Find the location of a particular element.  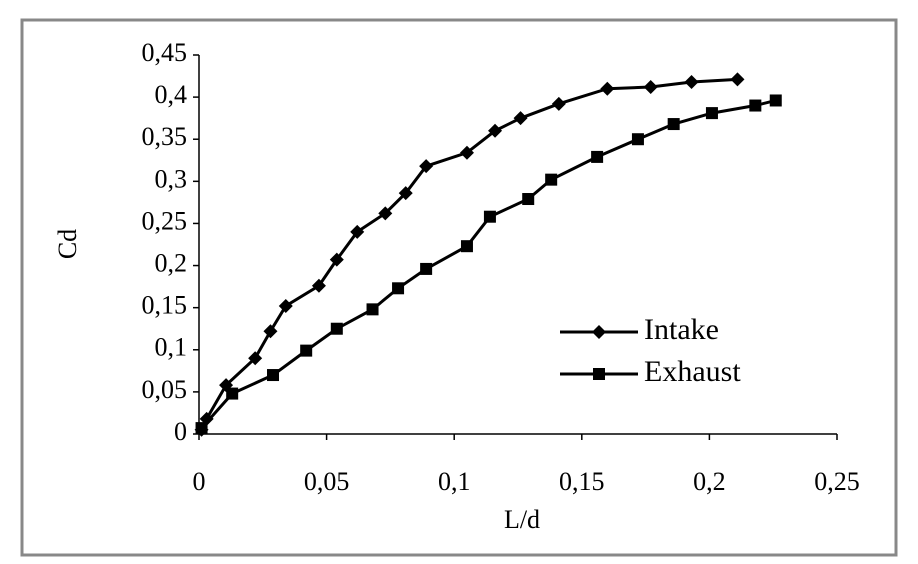

y-tick-label: 0 is located at coordinates (180, 431).